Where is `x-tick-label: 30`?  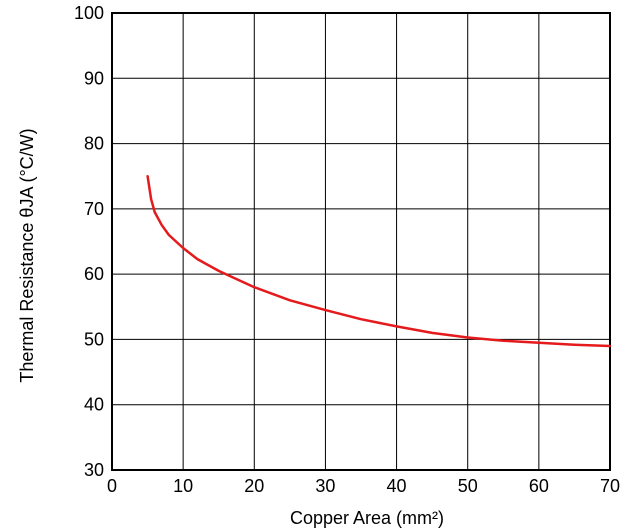
x-tick-label: 30 is located at coordinates (325, 486).